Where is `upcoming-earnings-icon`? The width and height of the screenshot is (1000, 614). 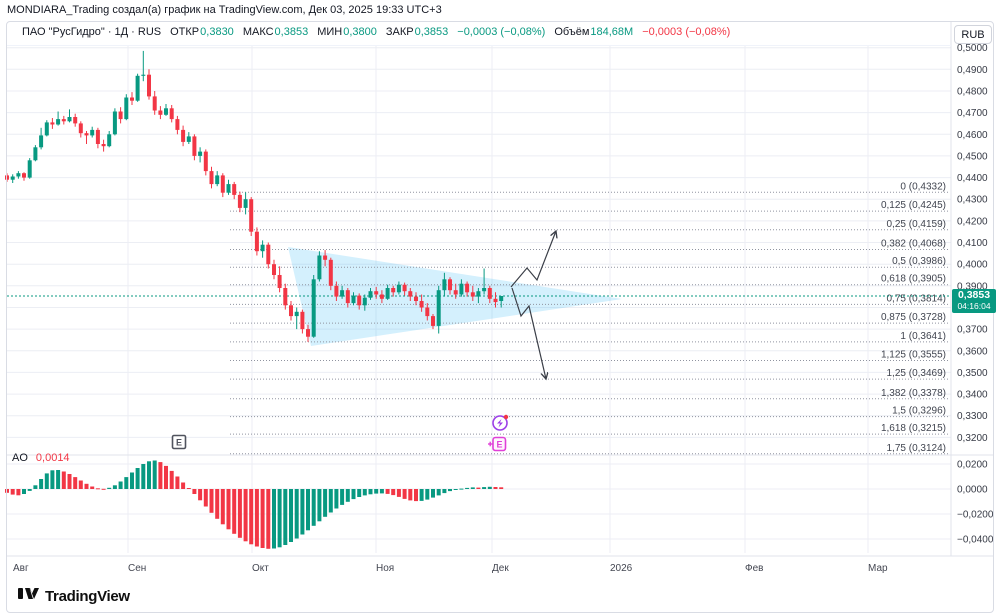 upcoming-earnings-icon is located at coordinates (499, 444).